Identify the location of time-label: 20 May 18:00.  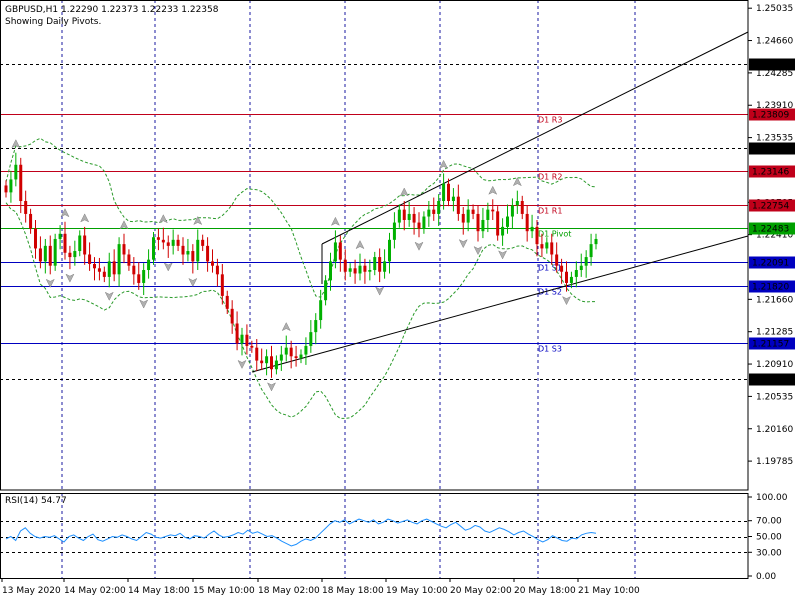
(545, 591).